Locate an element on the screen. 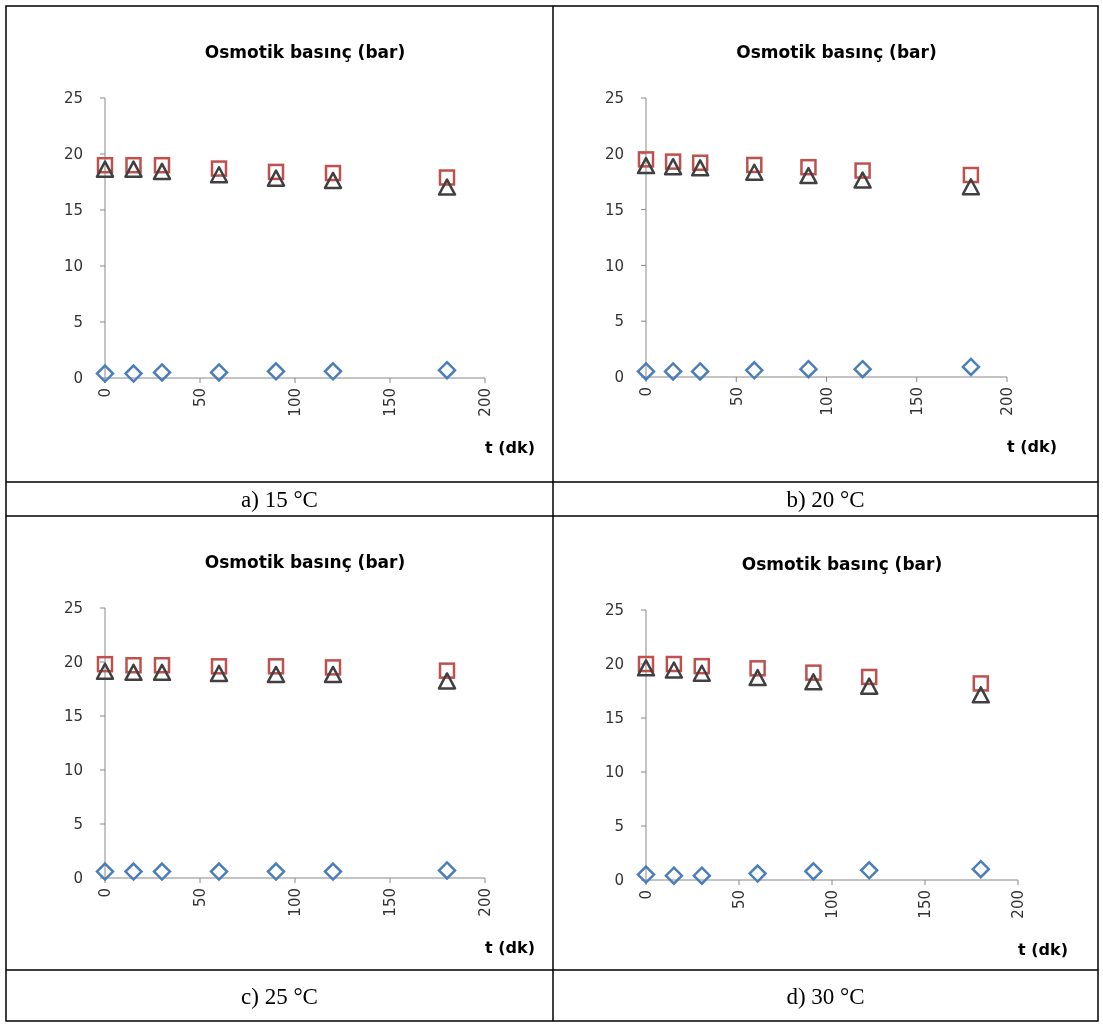 This screenshot has width=1103, height=1026. y-tick-label: 0 is located at coordinates (78, 878).